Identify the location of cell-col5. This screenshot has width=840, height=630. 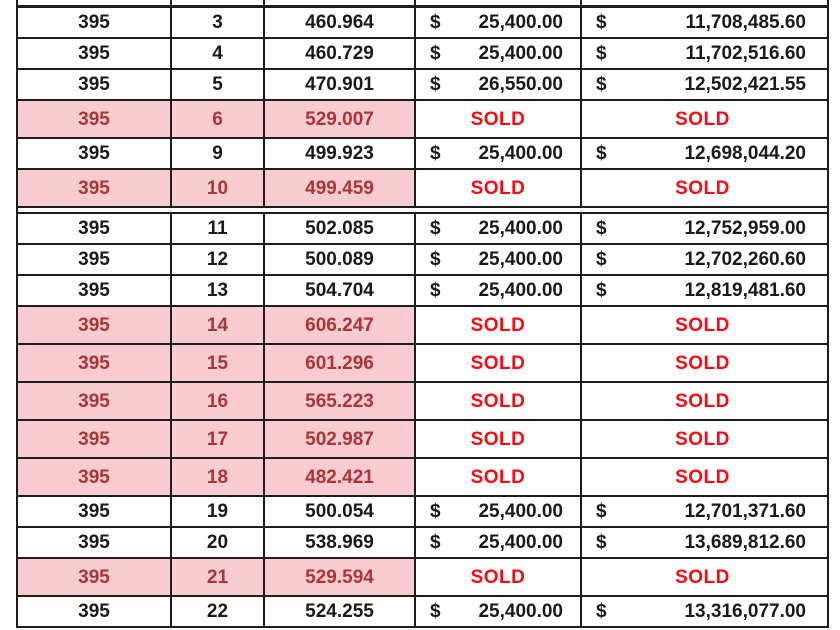
(702, 2).